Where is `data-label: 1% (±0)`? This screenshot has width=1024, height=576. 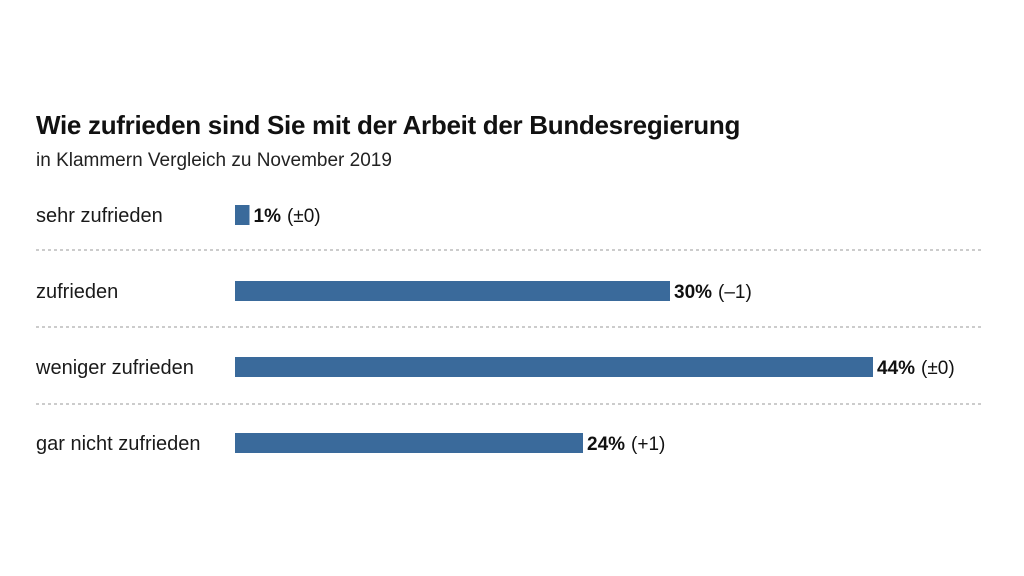 data-label: 1% (±0) is located at coordinates (287, 216).